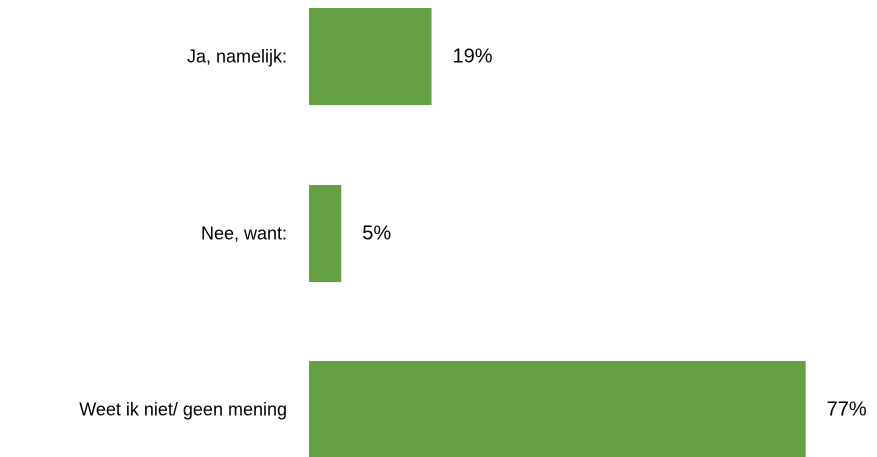  Describe the element at coordinates (183, 410) in the screenshot. I see `category-label-row-3: Weet ik niet/ geen mening` at that location.